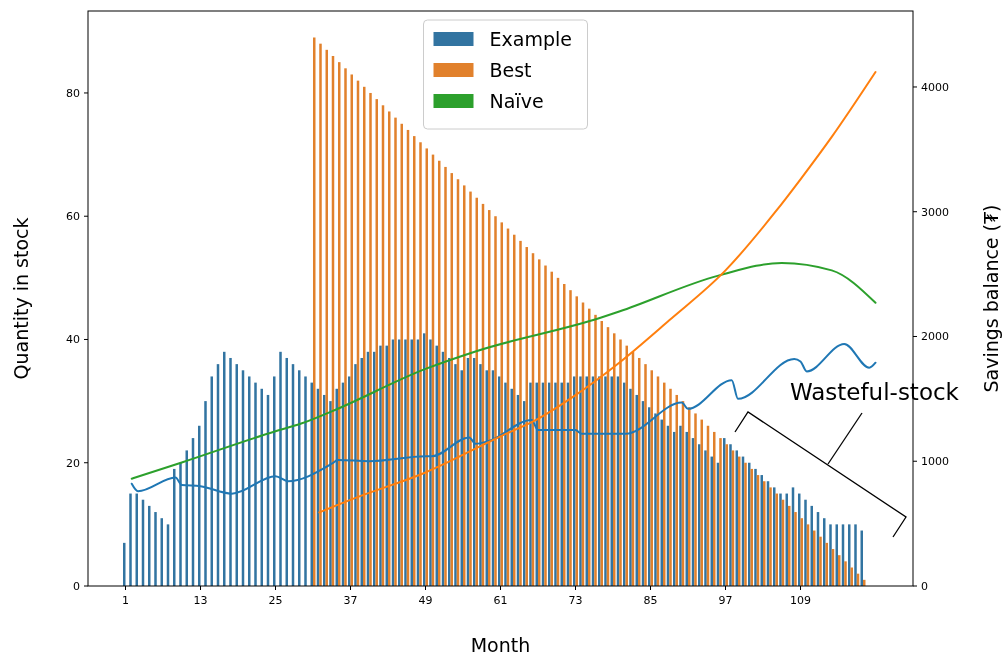  I want to click on legend-label: Naïve, so click(516, 101).